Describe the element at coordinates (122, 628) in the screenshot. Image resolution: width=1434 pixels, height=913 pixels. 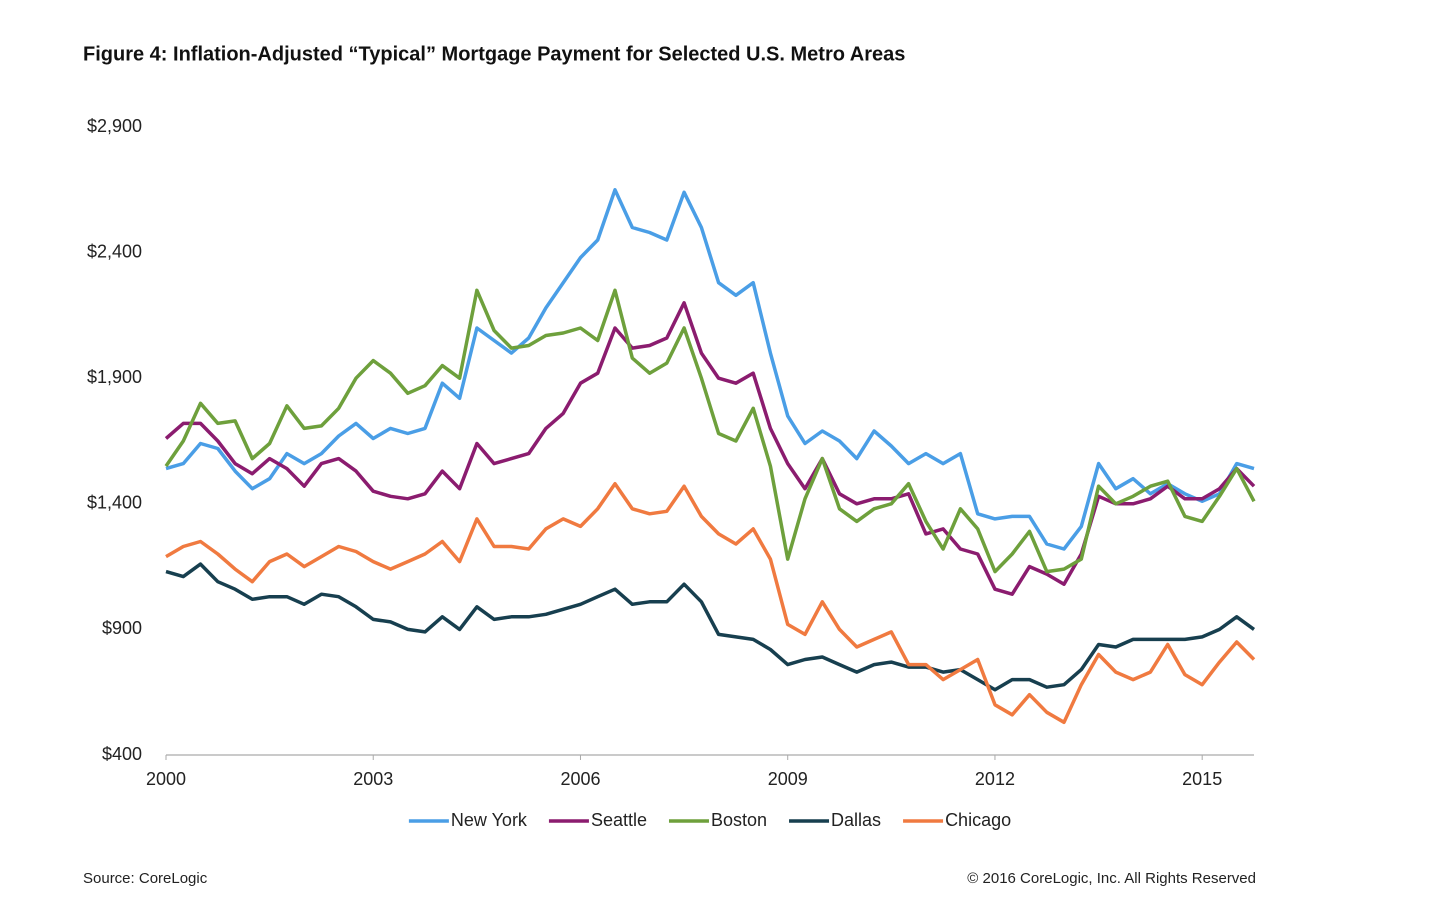
I see `y-tick-label: $900` at that location.